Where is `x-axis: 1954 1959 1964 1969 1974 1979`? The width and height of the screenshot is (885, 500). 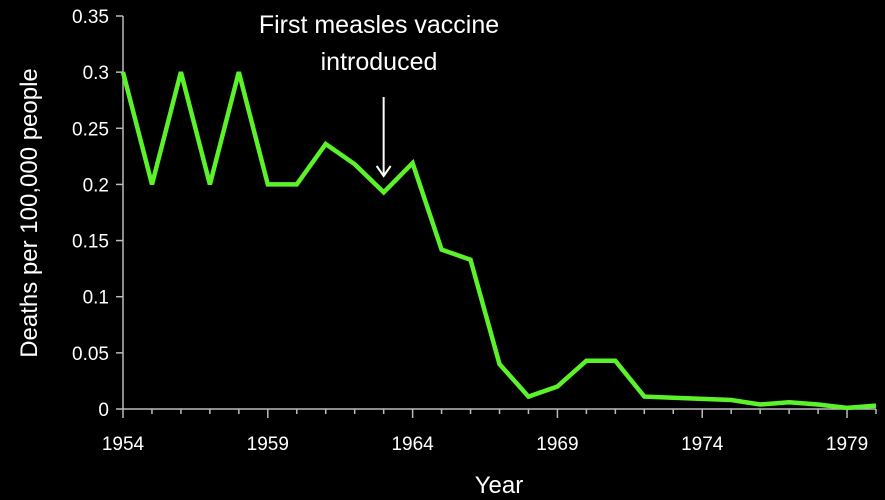
x-axis: 1954 1959 1964 1969 1974 1979 is located at coordinates (489, 431).